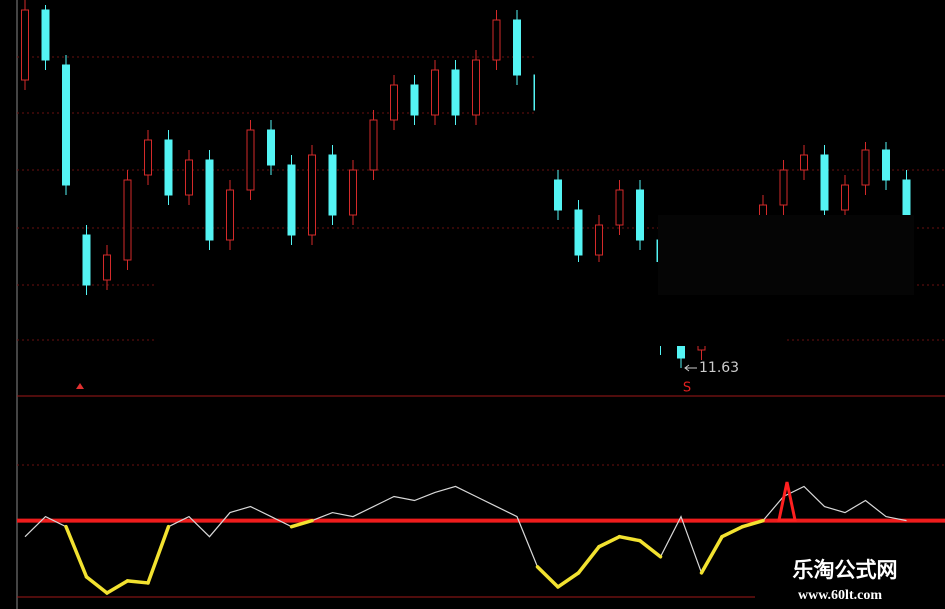 This screenshot has width=945, height=609. I want to click on watermark-url: www.60lt.com, so click(840, 595).